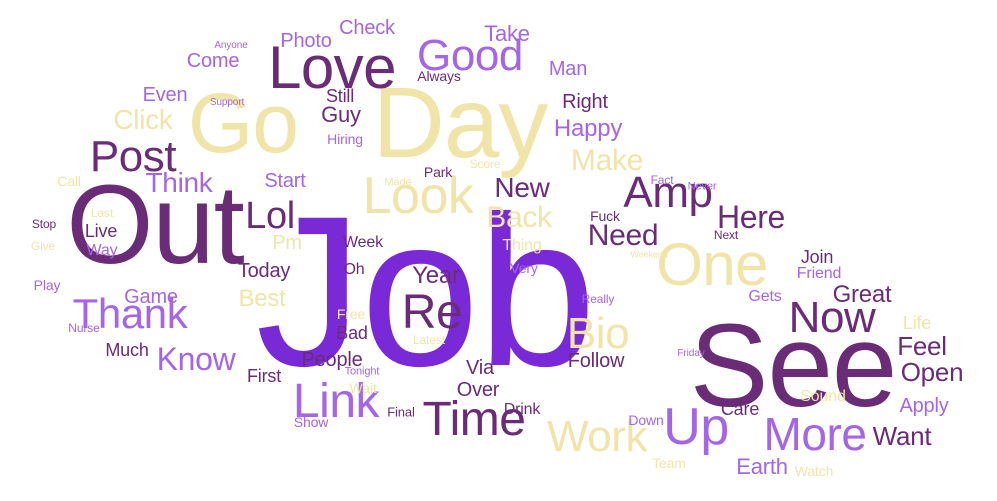  Describe the element at coordinates (649, 254) in the screenshot. I see `word-weekend: Weekend` at that location.